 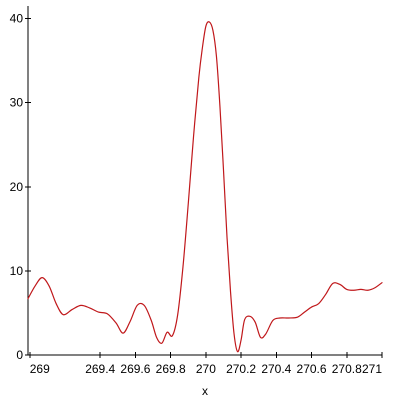 I want to click on y-tick-label-4: 40, so click(x=17, y=19).